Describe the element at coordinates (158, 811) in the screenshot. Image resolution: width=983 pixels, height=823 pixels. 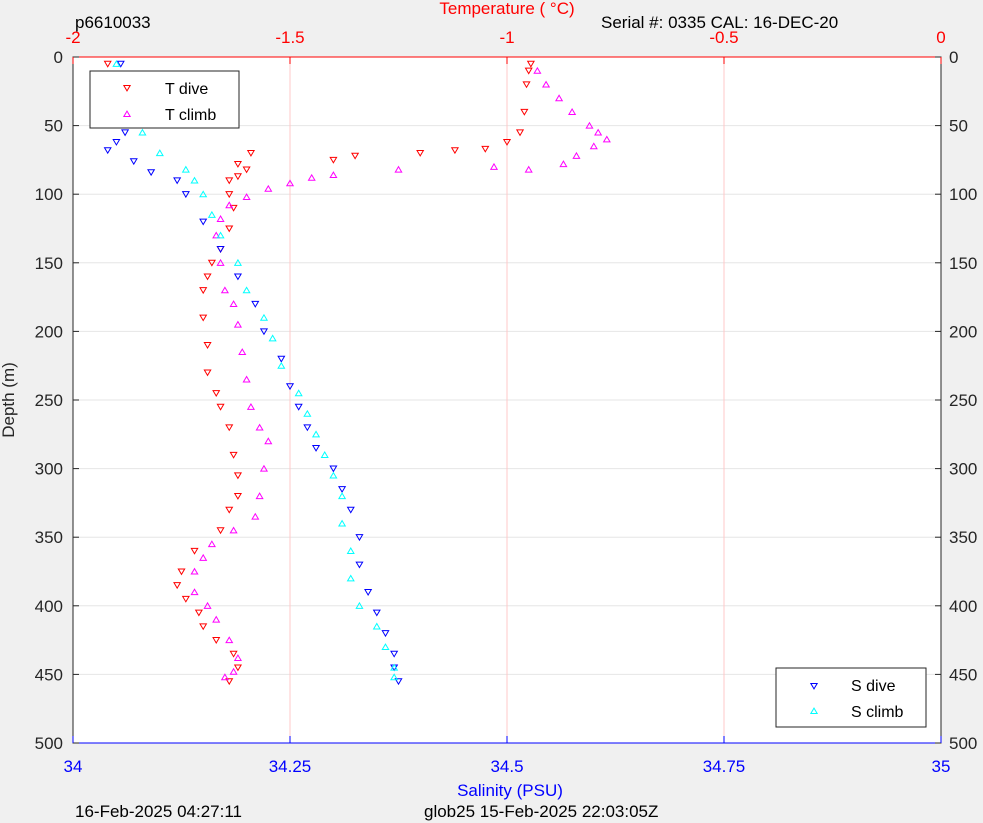
I see `footer-timestamp: 16-Feb-2025 04:27:11` at that location.